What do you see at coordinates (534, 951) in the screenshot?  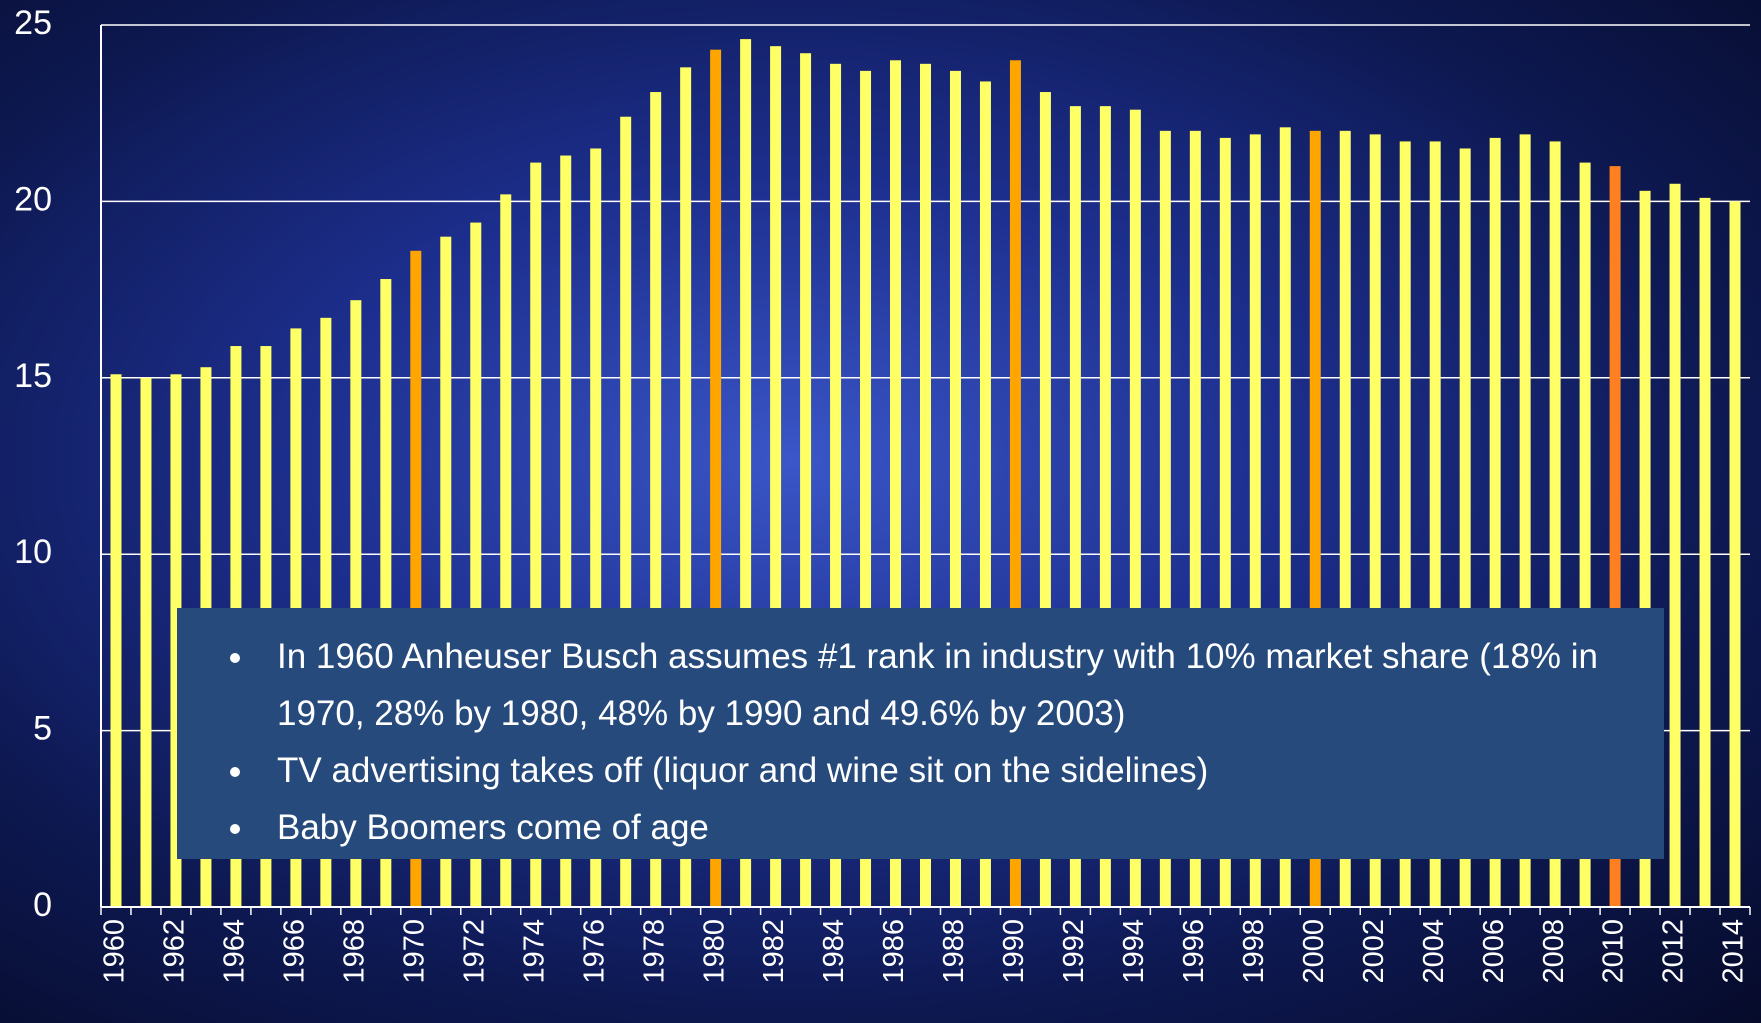 I see `x-tick-label: 1974` at bounding box center [534, 951].